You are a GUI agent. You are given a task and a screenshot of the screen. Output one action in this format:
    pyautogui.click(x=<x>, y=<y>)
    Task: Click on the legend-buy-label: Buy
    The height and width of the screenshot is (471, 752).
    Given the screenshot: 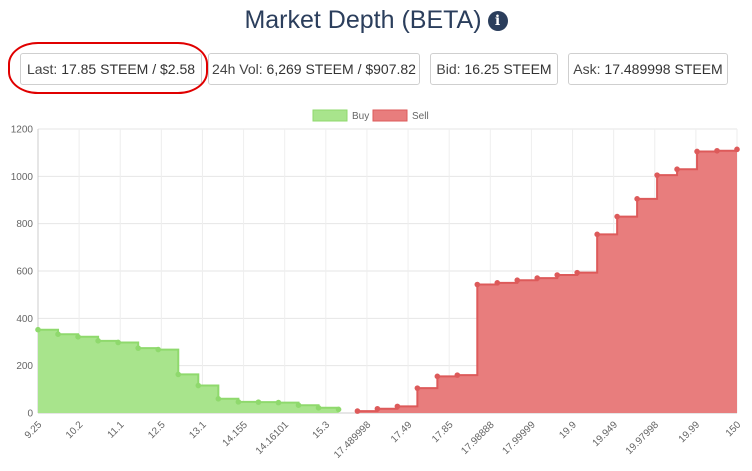 What is the action you would take?
    pyautogui.click(x=360, y=116)
    